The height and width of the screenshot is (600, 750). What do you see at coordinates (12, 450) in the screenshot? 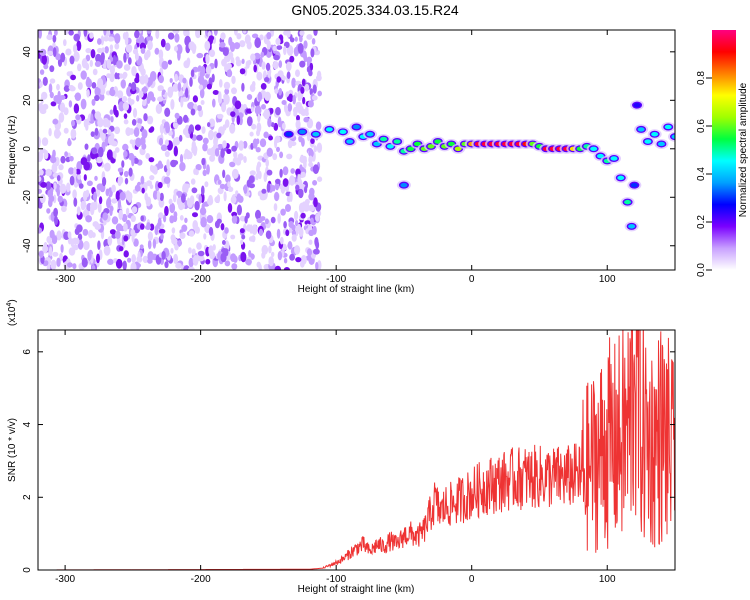
I see `snr-y-axis-label: SNR (10 * v/v)` at bounding box center [12, 450].